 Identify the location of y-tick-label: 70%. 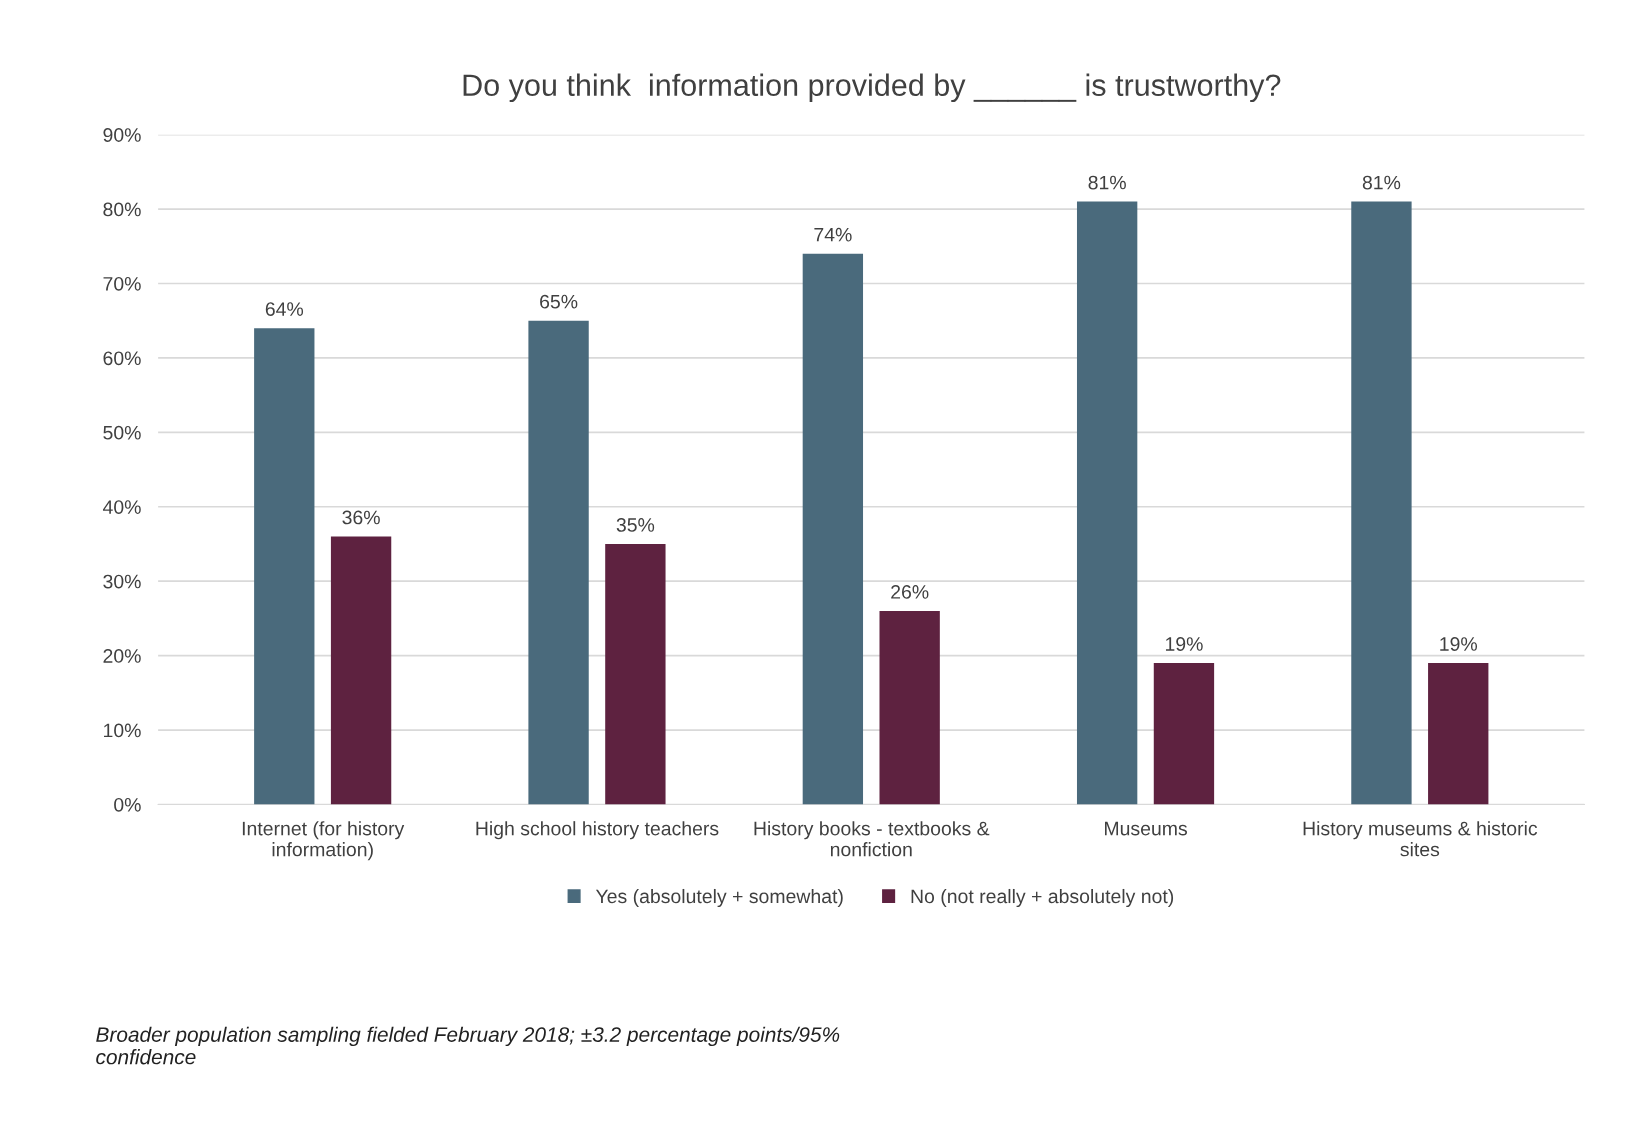
(122, 283).